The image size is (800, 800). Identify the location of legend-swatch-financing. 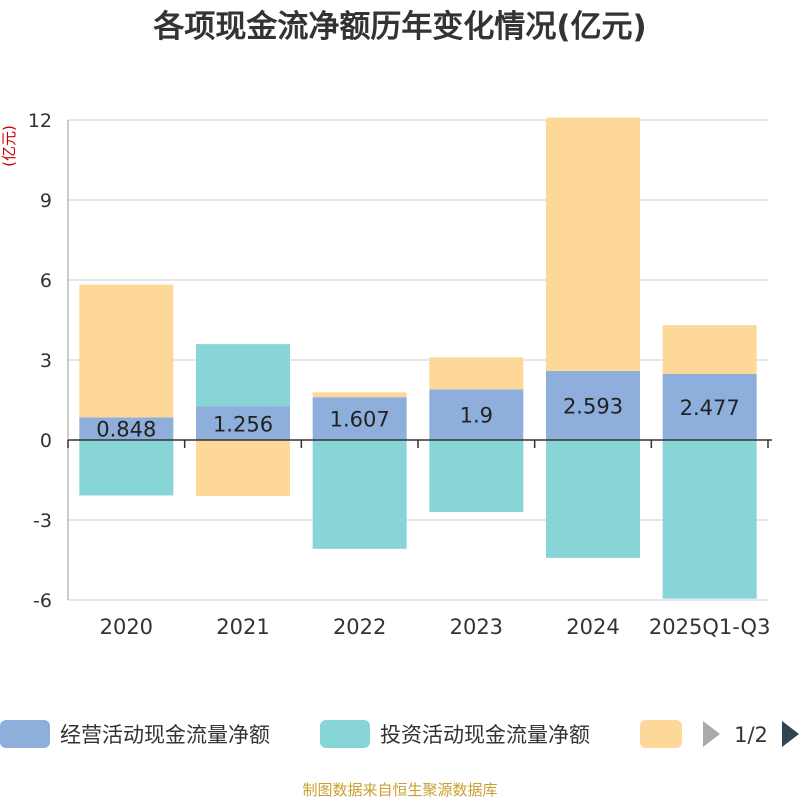
(661, 734).